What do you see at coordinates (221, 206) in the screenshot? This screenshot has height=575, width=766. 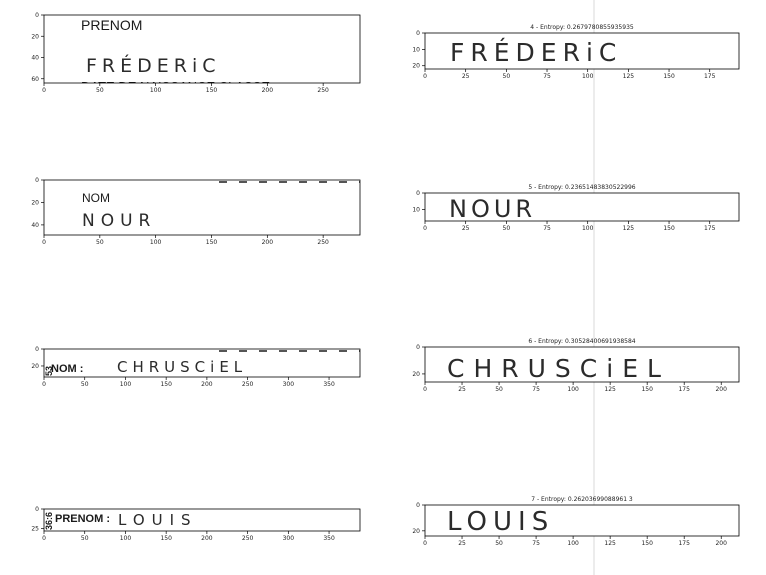 I see `image-content: NOM NOUR` at bounding box center [221, 206].